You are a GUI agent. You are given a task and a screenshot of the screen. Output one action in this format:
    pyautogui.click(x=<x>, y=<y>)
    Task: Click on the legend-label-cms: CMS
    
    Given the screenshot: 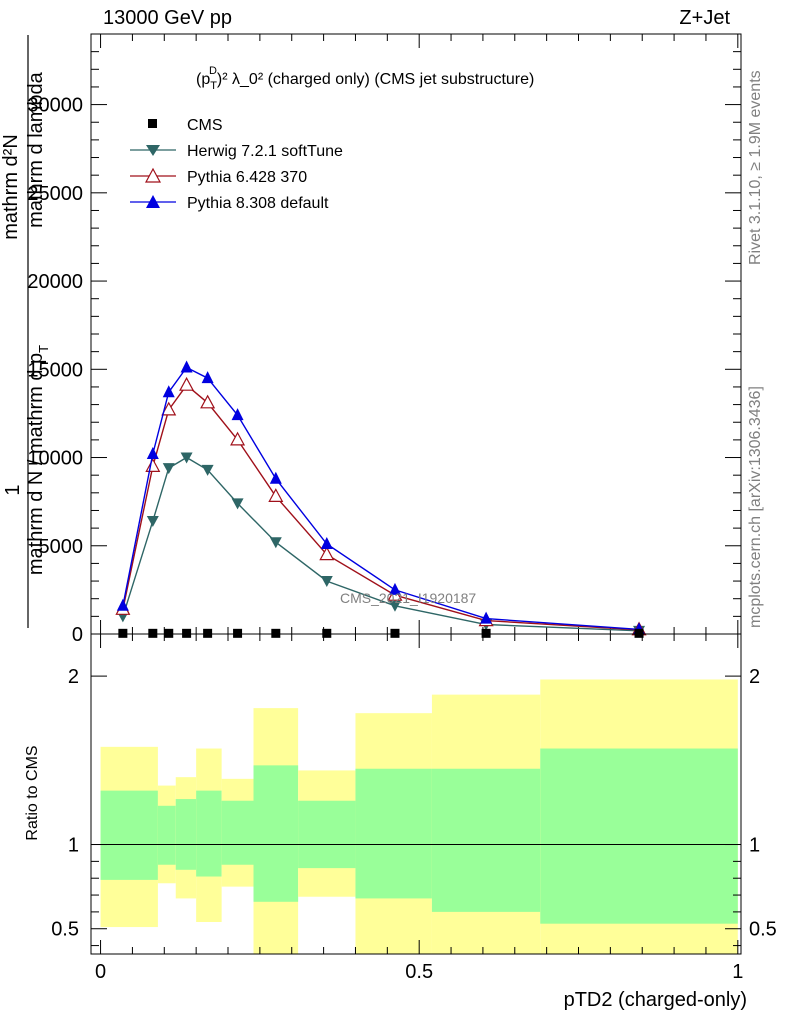 What is the action you would take?
    pyautogui.click(x=205, y=125)
    